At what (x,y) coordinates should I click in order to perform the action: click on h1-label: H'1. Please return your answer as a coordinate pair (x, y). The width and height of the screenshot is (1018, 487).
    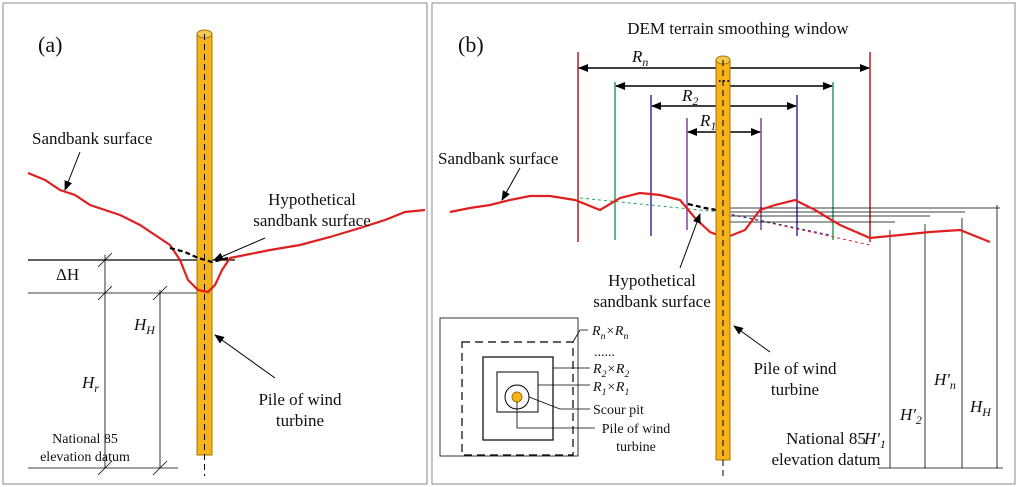
    Looking at the image, I should click on (874, 440).